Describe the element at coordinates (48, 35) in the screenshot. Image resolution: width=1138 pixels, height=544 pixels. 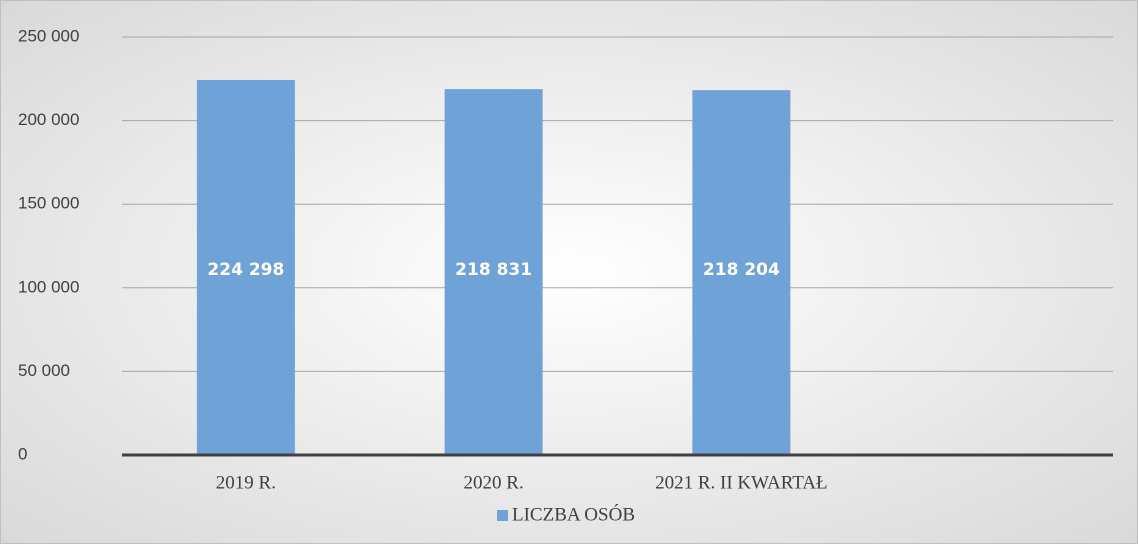
I see `y-tick-label: 250 000` at that location.